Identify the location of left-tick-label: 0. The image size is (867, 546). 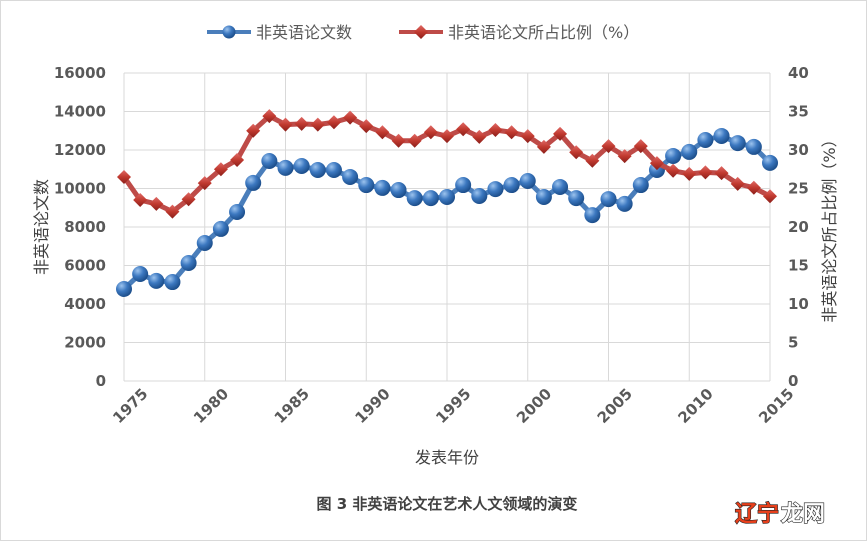
(101, 381).